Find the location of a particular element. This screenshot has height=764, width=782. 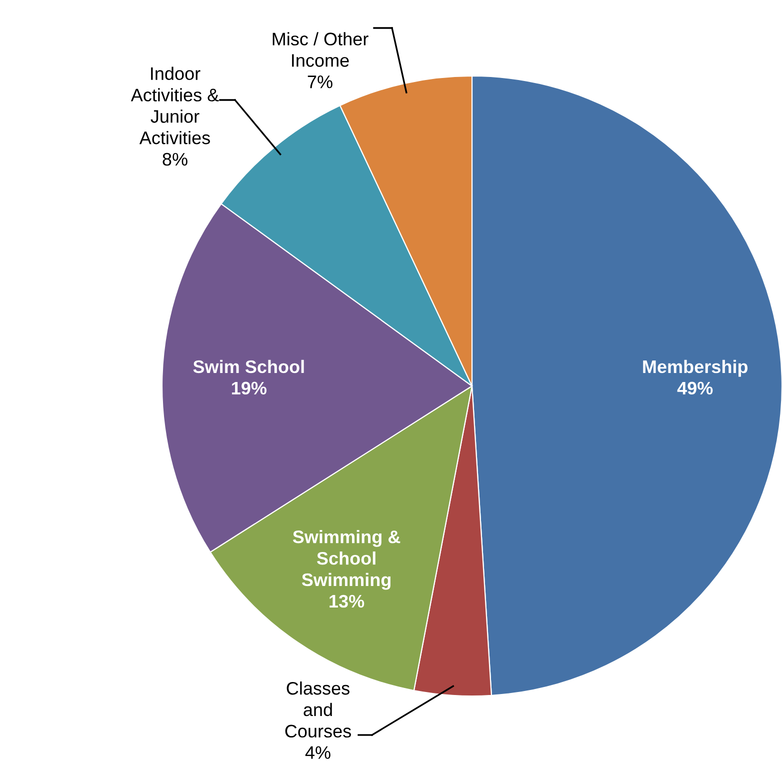

slice-label: Membership is located at coordinates (695, 368).